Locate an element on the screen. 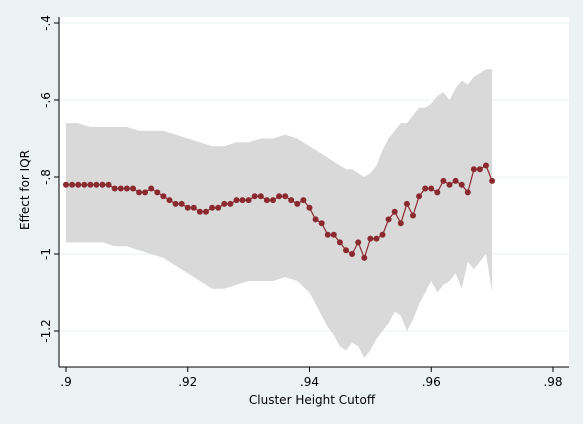 The height and width of the screenshot is (424, 583). y-tick-label: -1.2 is located at coordinates (46, 330).